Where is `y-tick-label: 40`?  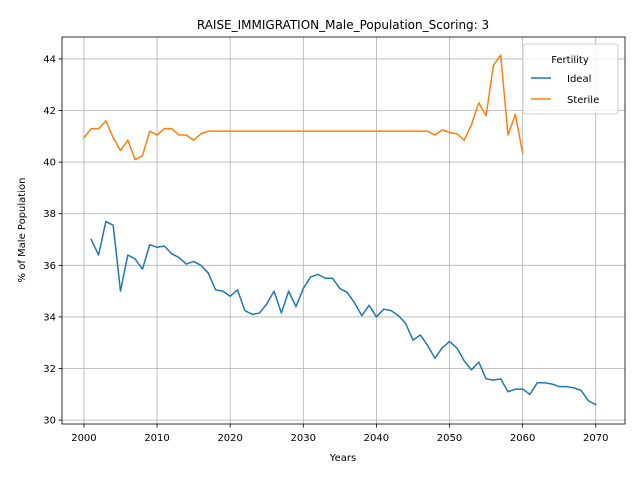
y-tick-label: 40 is located at coordinates (49, 163).